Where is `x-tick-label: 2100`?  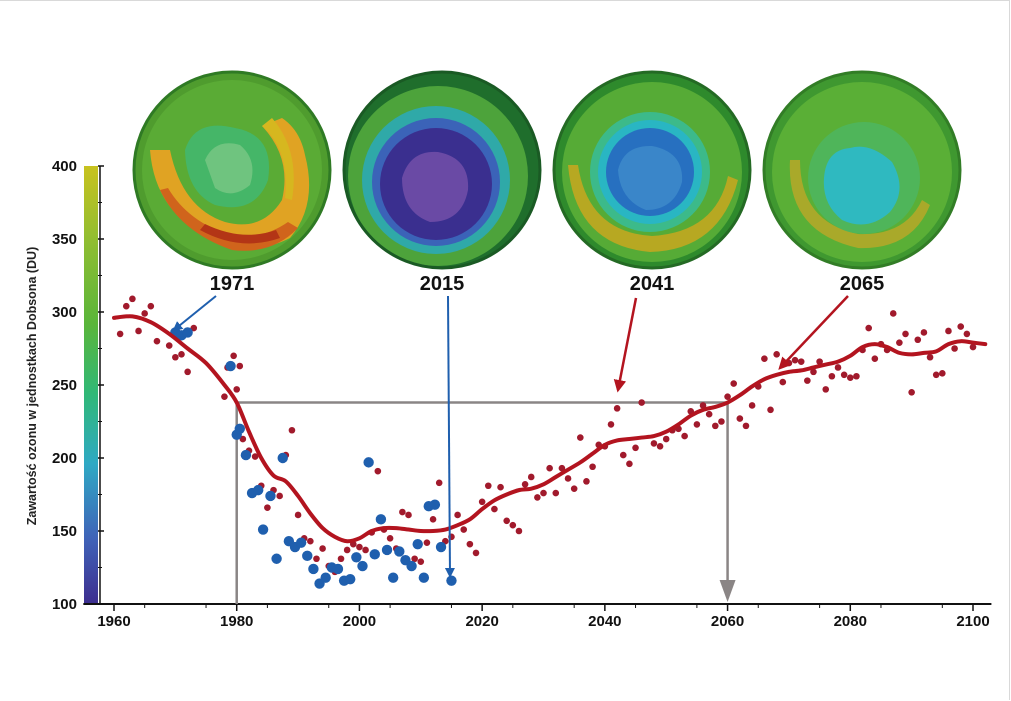
x-tick-label: 2100 is located at coordinates (972, 621).